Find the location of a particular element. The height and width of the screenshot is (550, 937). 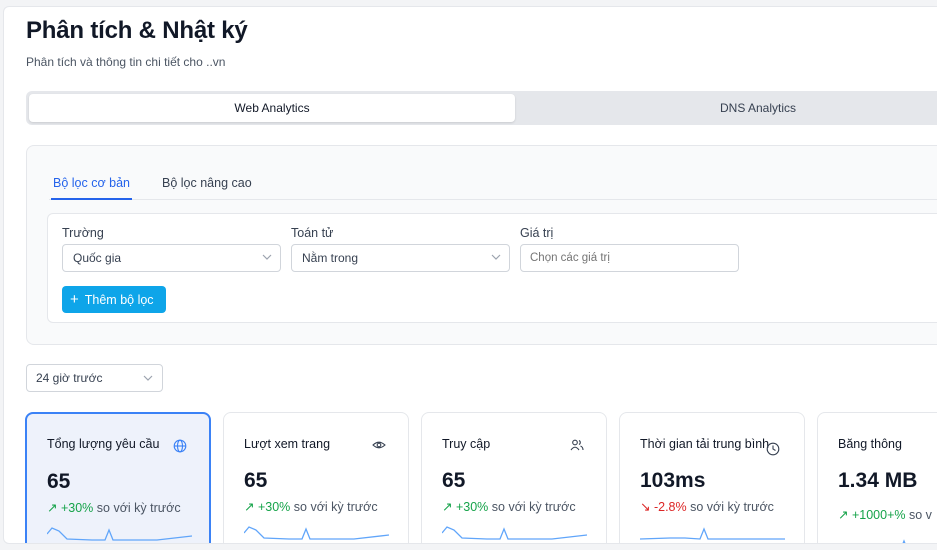

stat-value: 1.34 MB is located at coordinates (878, 480).